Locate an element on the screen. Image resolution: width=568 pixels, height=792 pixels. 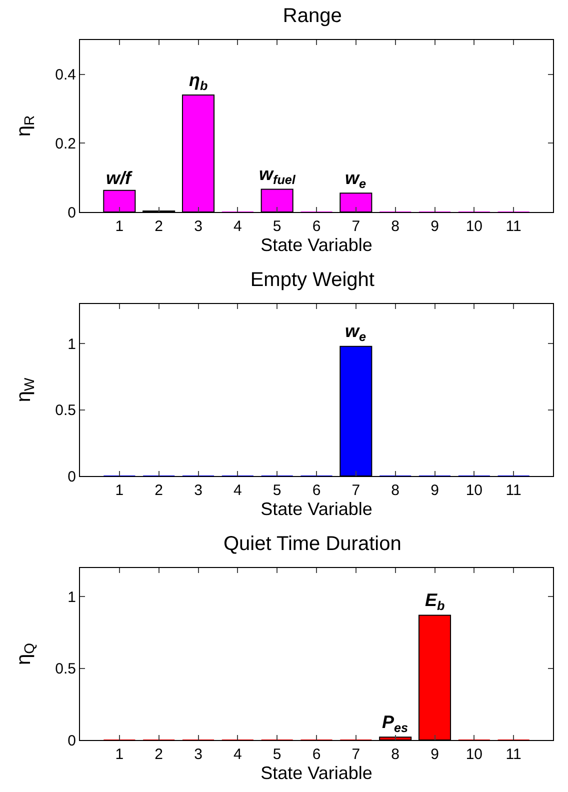
y-tick-label: 0.2 is located at coordinates (65, 143).